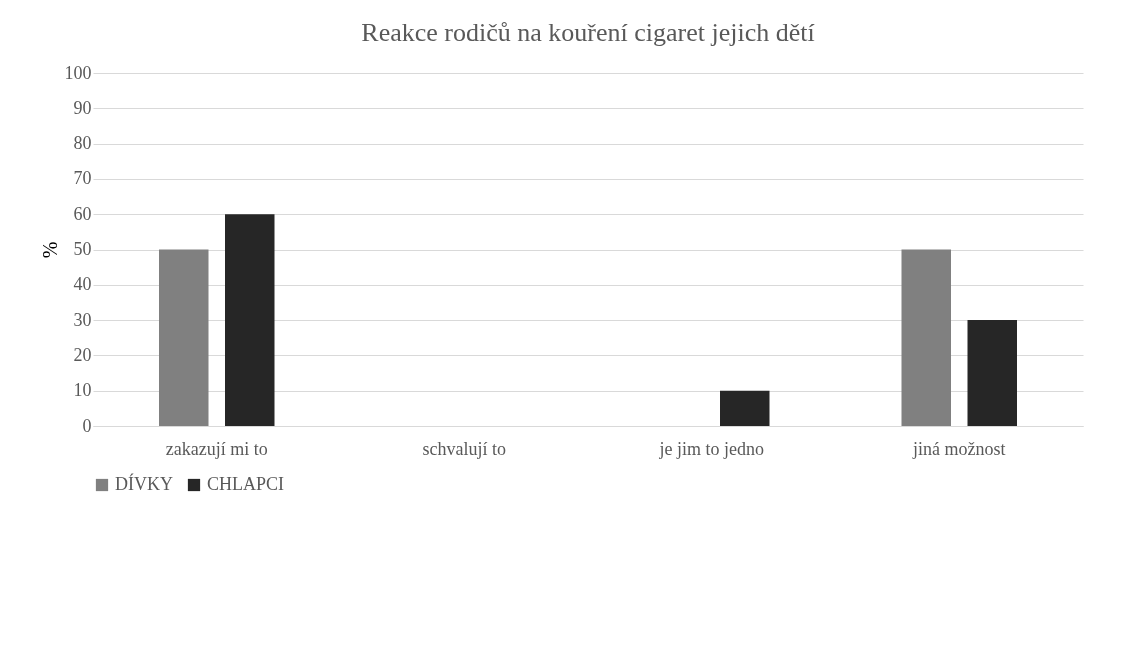 This screenshot has height=649, width=1143. What do you see at coordinates (82, 354) in the screenshot?
I see `y-tick-label: 20` at bounding box center [82, 354].